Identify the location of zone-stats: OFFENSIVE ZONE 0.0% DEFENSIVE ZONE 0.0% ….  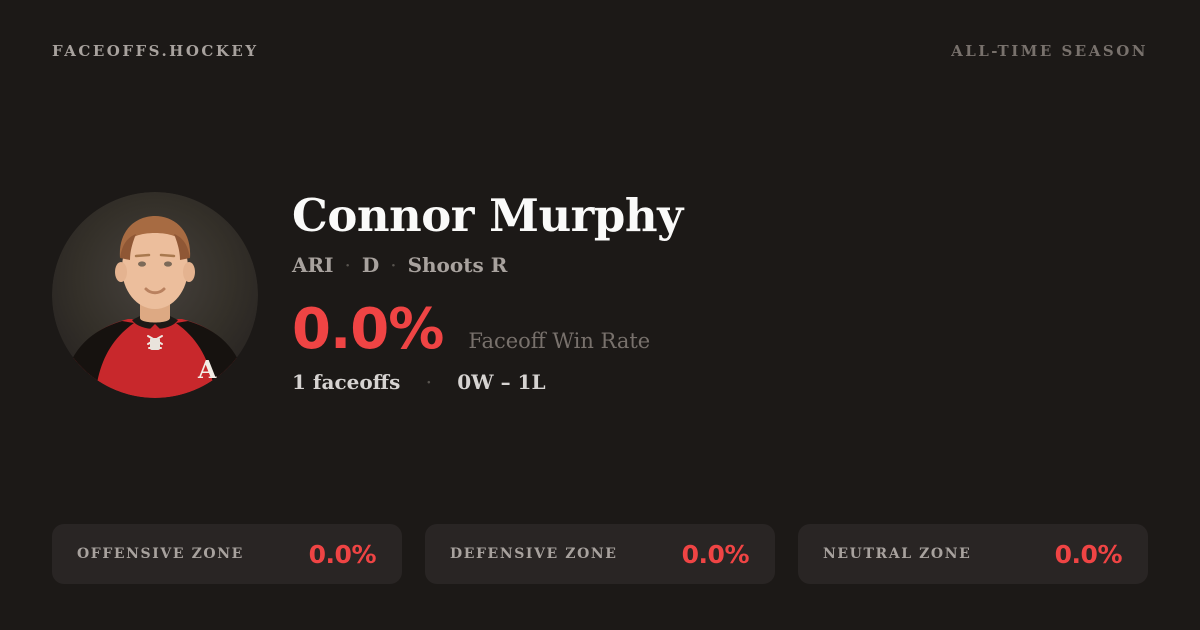
(600, 554).